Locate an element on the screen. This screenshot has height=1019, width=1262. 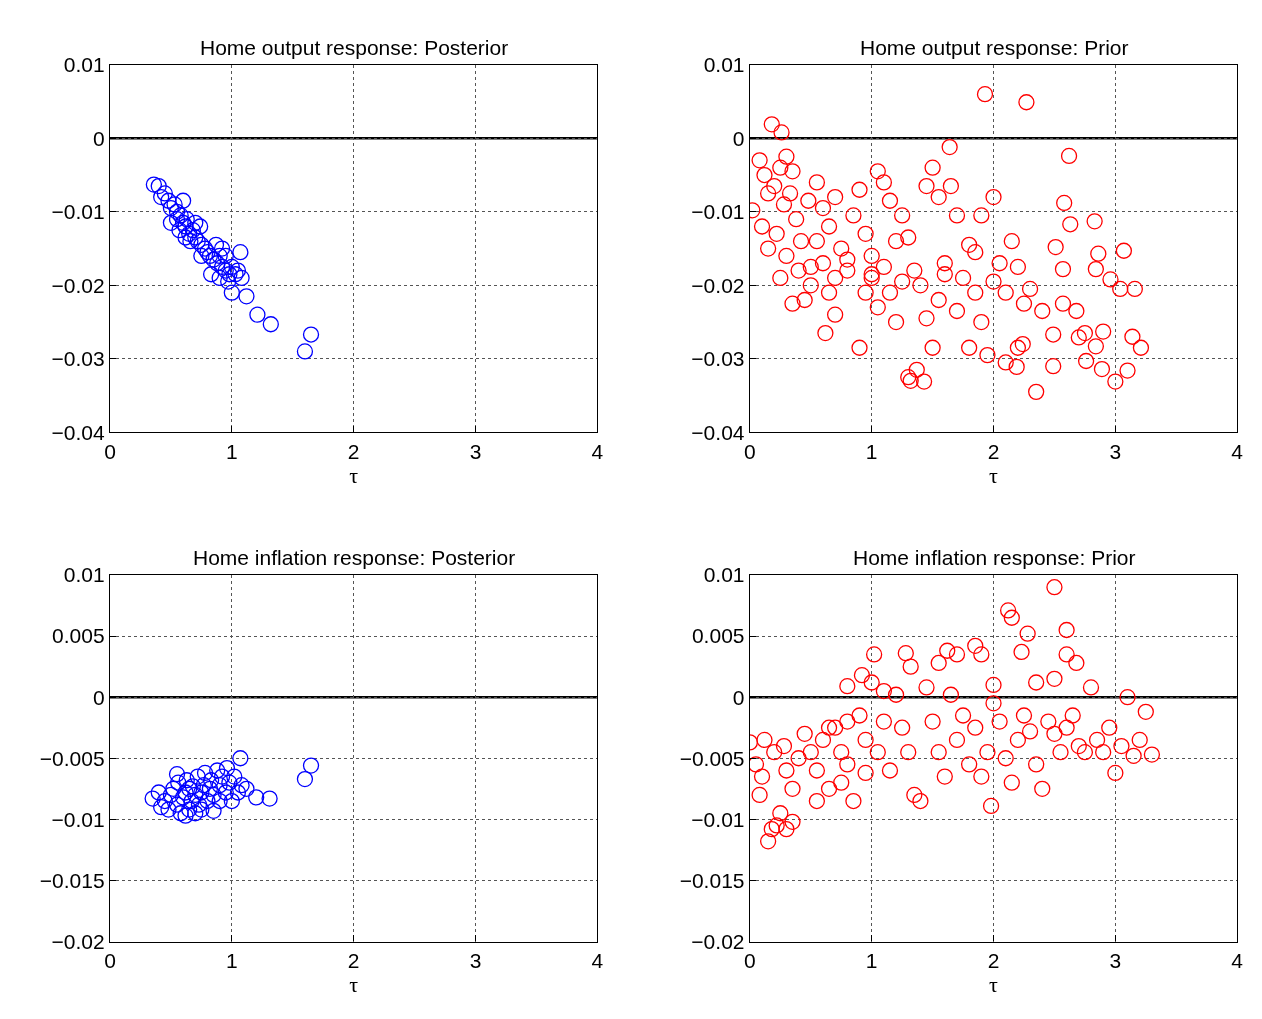
y-tick-label: −0.03 is located at coordinates (78, 359).